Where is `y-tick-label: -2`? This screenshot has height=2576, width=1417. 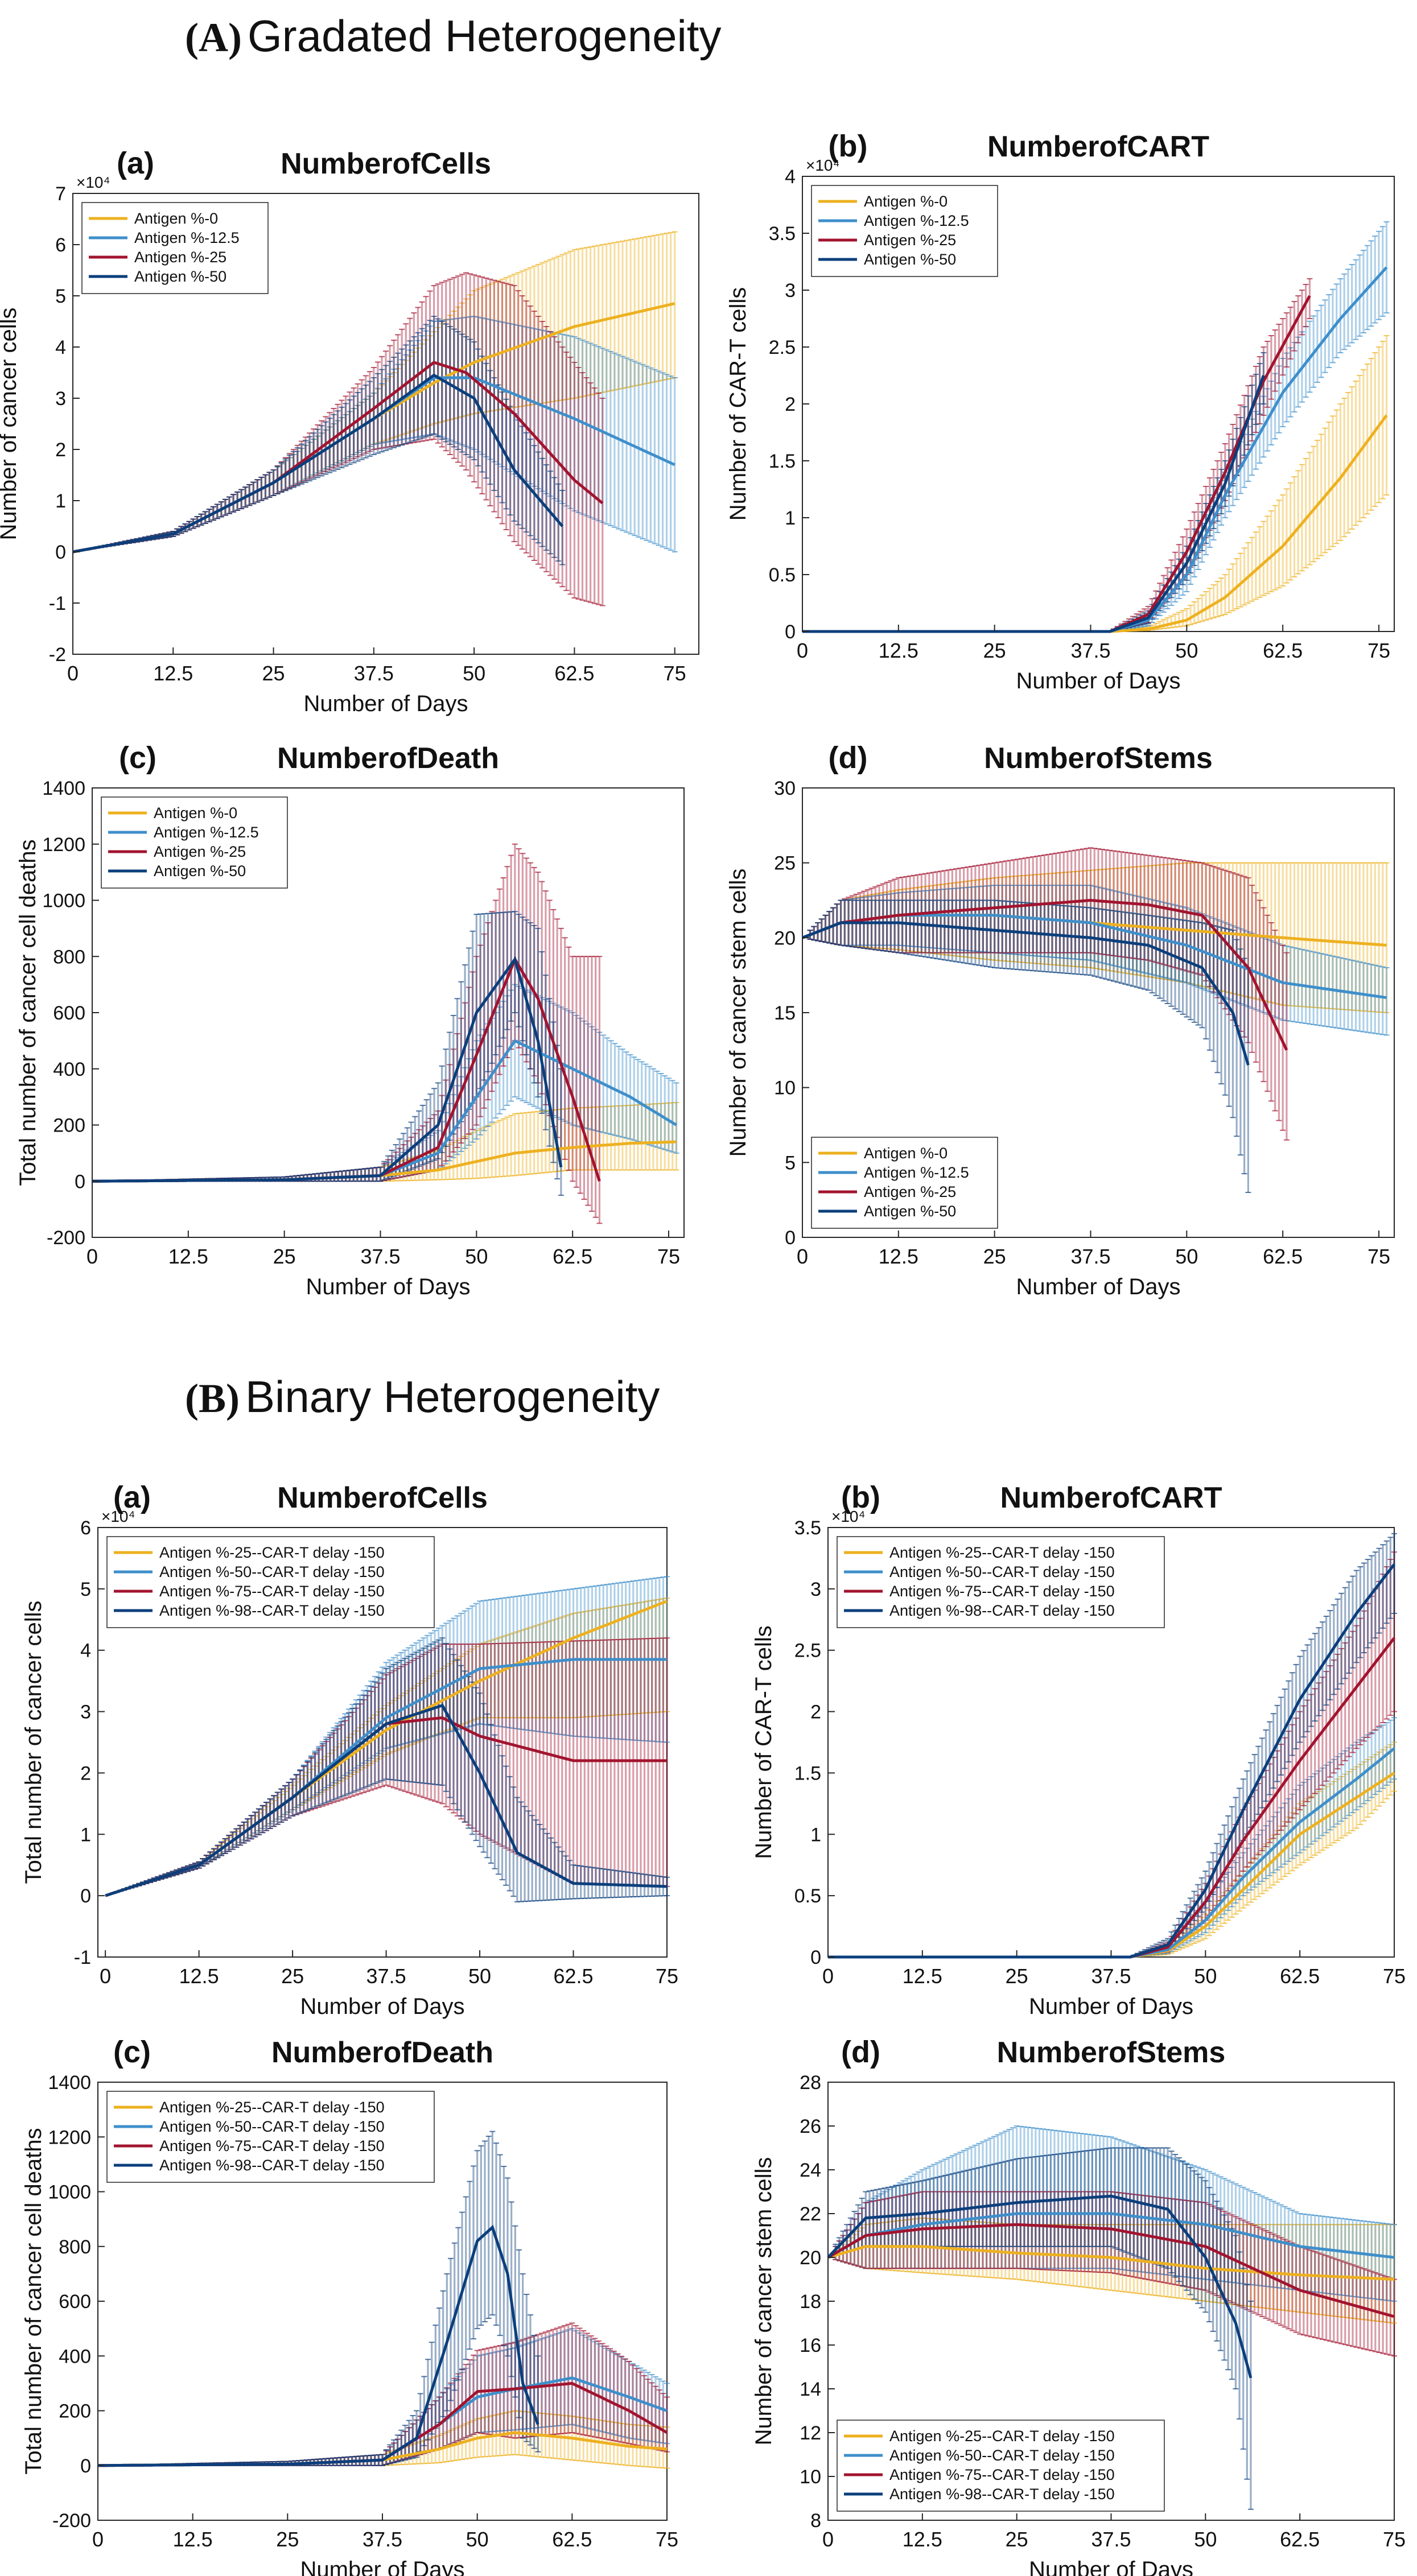
y-tick-label: -2 is located at coordinates (57, 655).